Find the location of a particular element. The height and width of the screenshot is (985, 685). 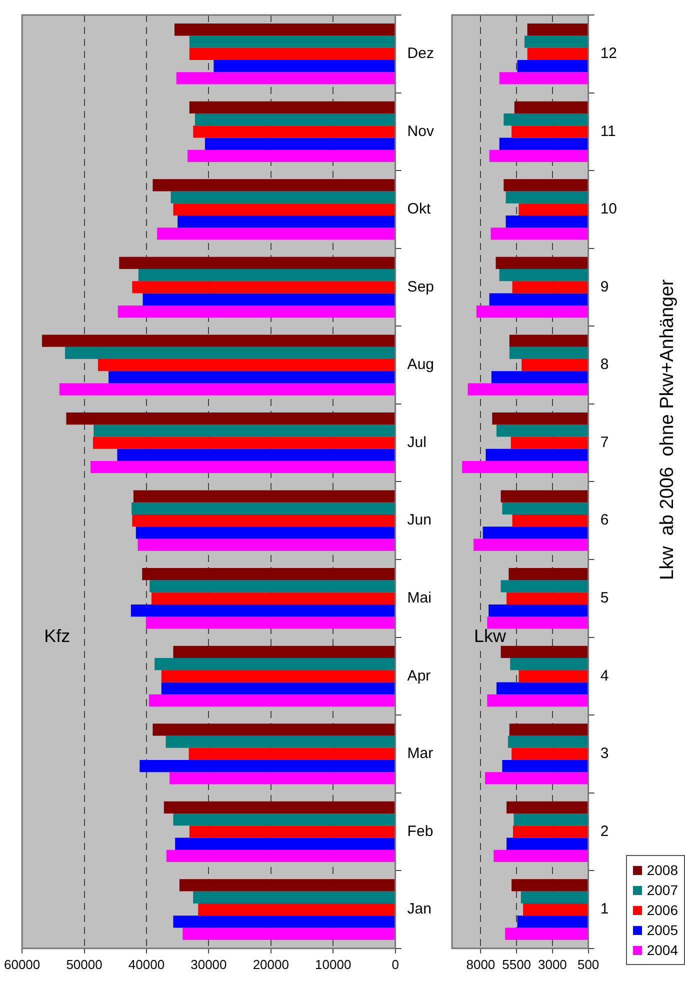

y-tick-label: Mai is located at coordinates (419, 598).